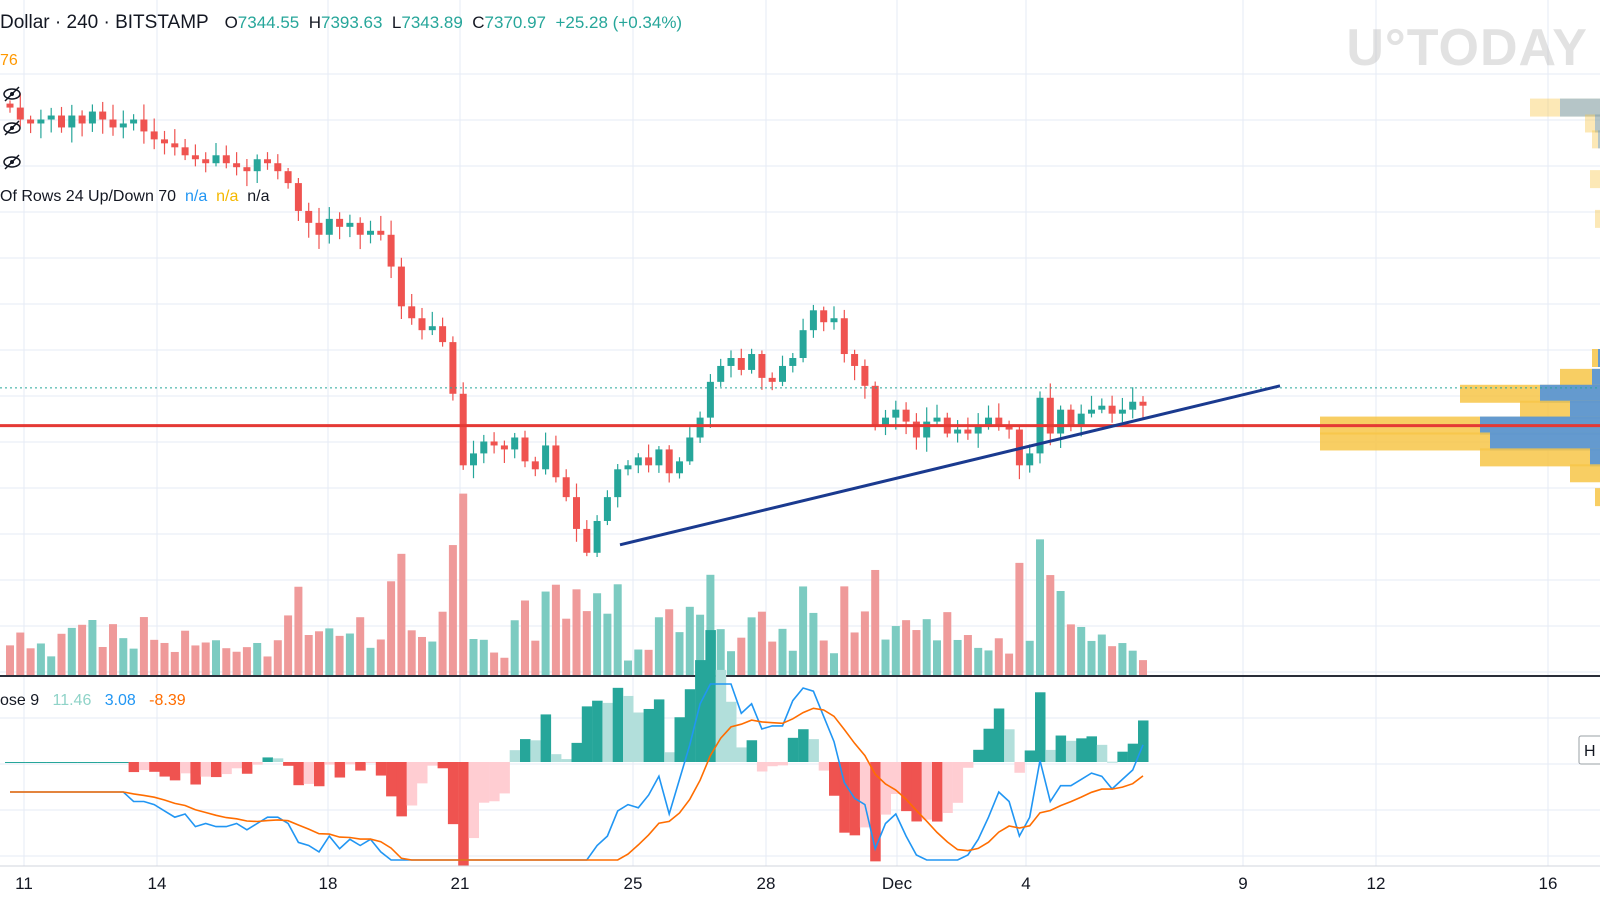 The image size is (1600, 900). I want to click on macd-hist-value: 11.46, so click(72, 700).